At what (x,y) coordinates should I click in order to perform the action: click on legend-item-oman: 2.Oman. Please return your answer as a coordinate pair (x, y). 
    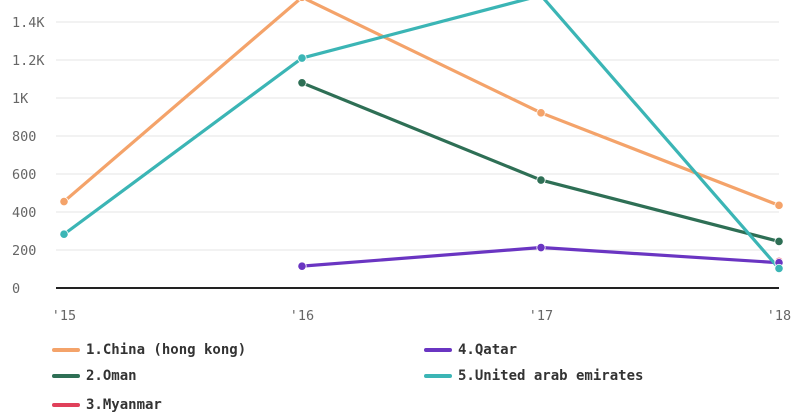
    Looking at the image, I should click on (94, 376).